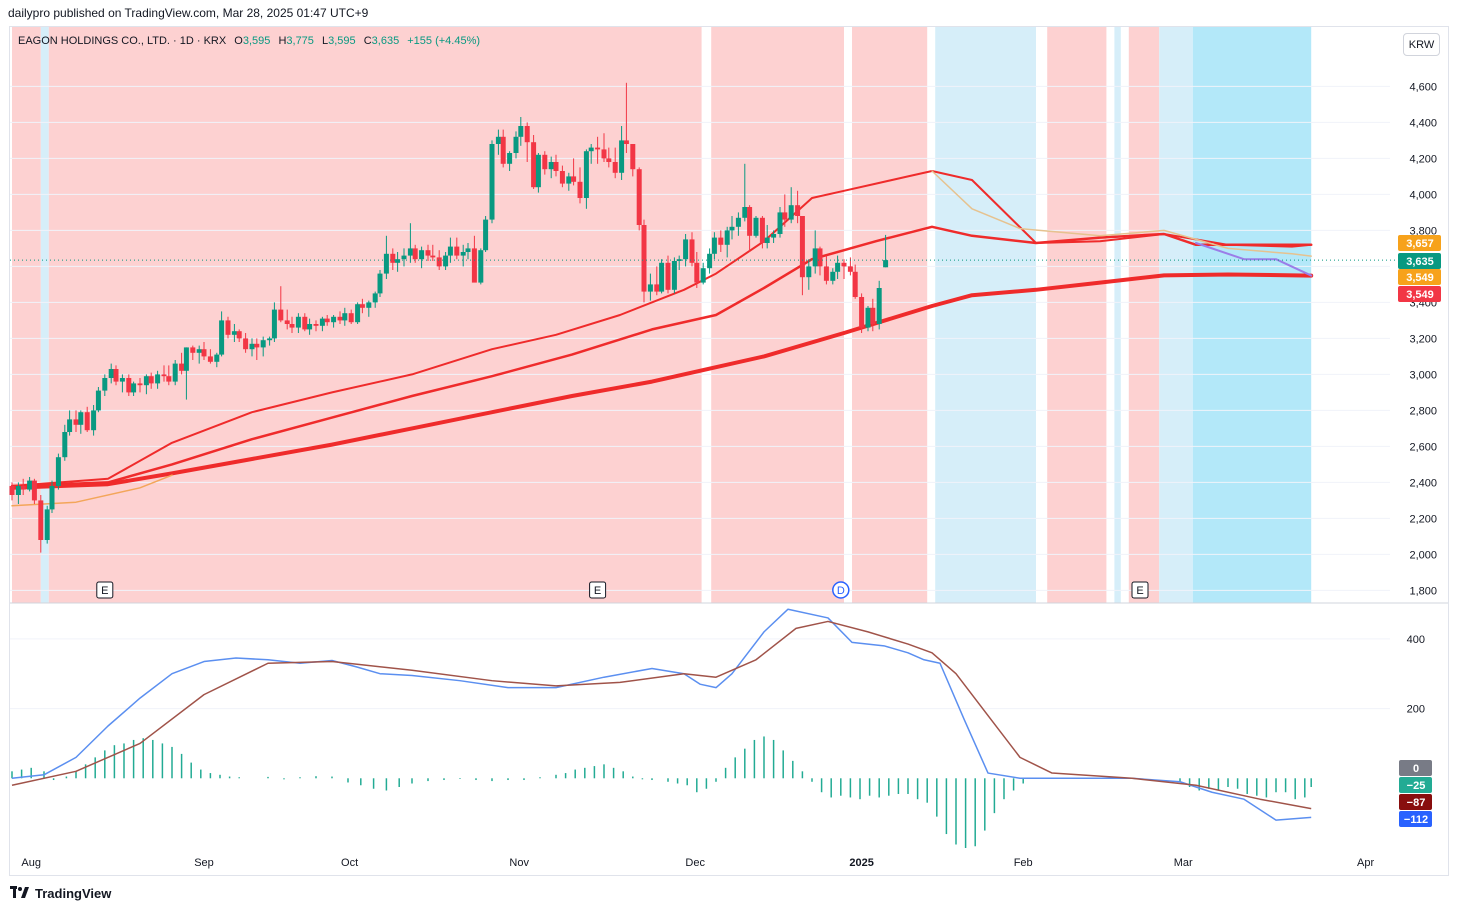 The image size is (1460, 912). What do you see at coordinates (385, 41) in the screenshot?
I see `close-value: 3,635` at bounding box center [385, 41].